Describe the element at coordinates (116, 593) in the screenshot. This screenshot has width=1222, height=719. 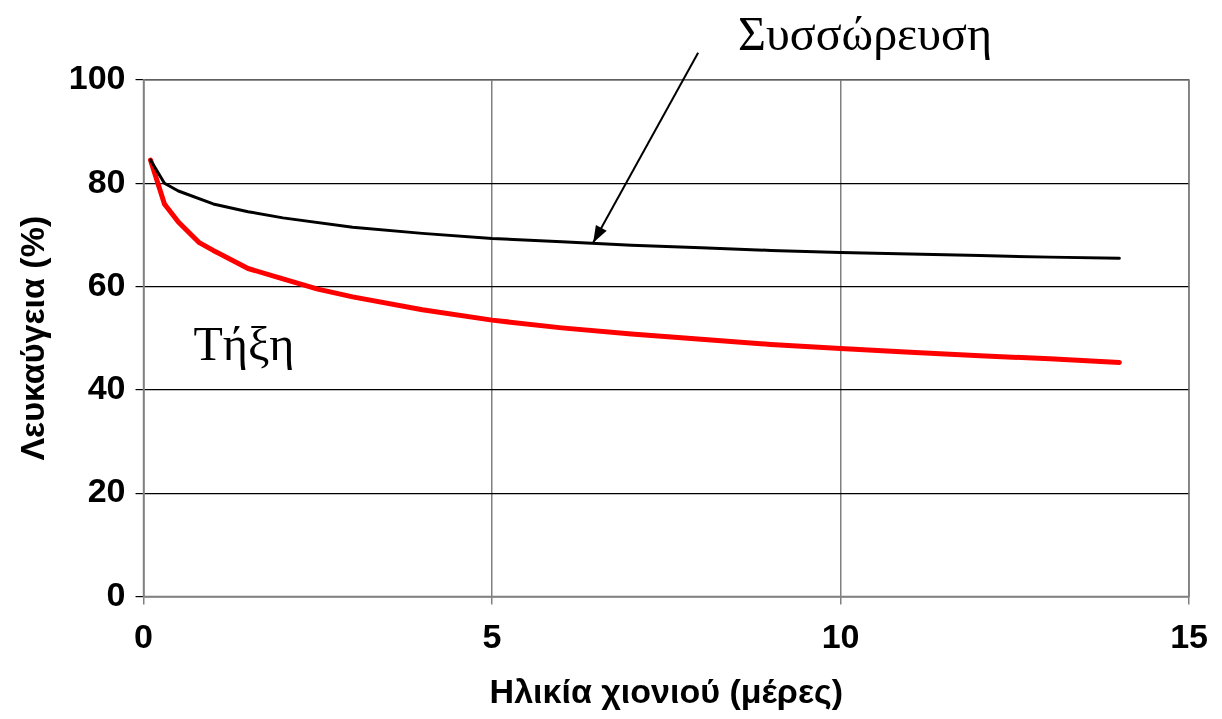
I see `y-tick-label: 0` at that location.